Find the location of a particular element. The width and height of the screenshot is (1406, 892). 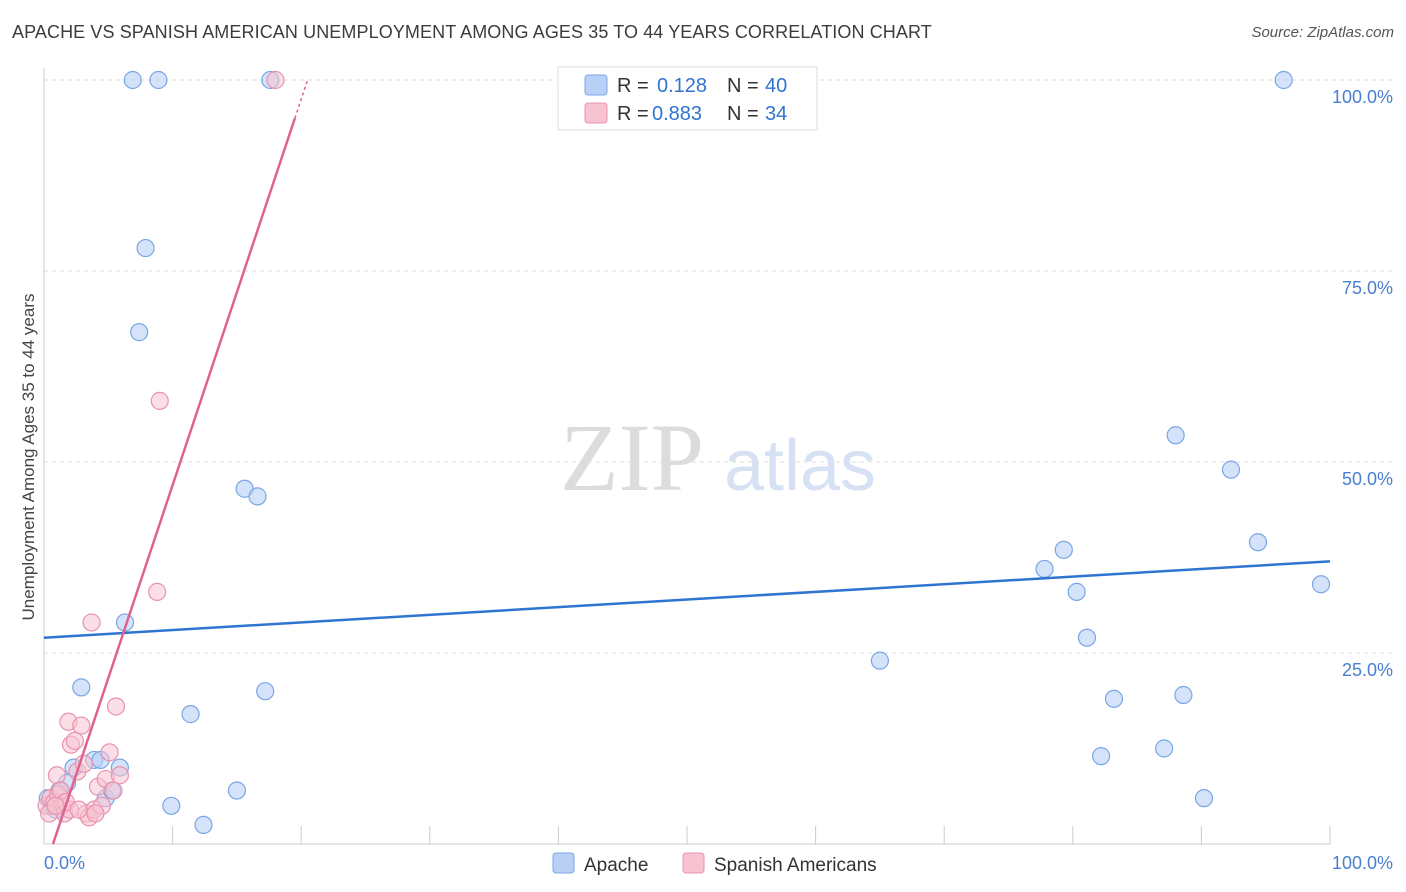

apache-swatch is located at coordinates (596, 85).